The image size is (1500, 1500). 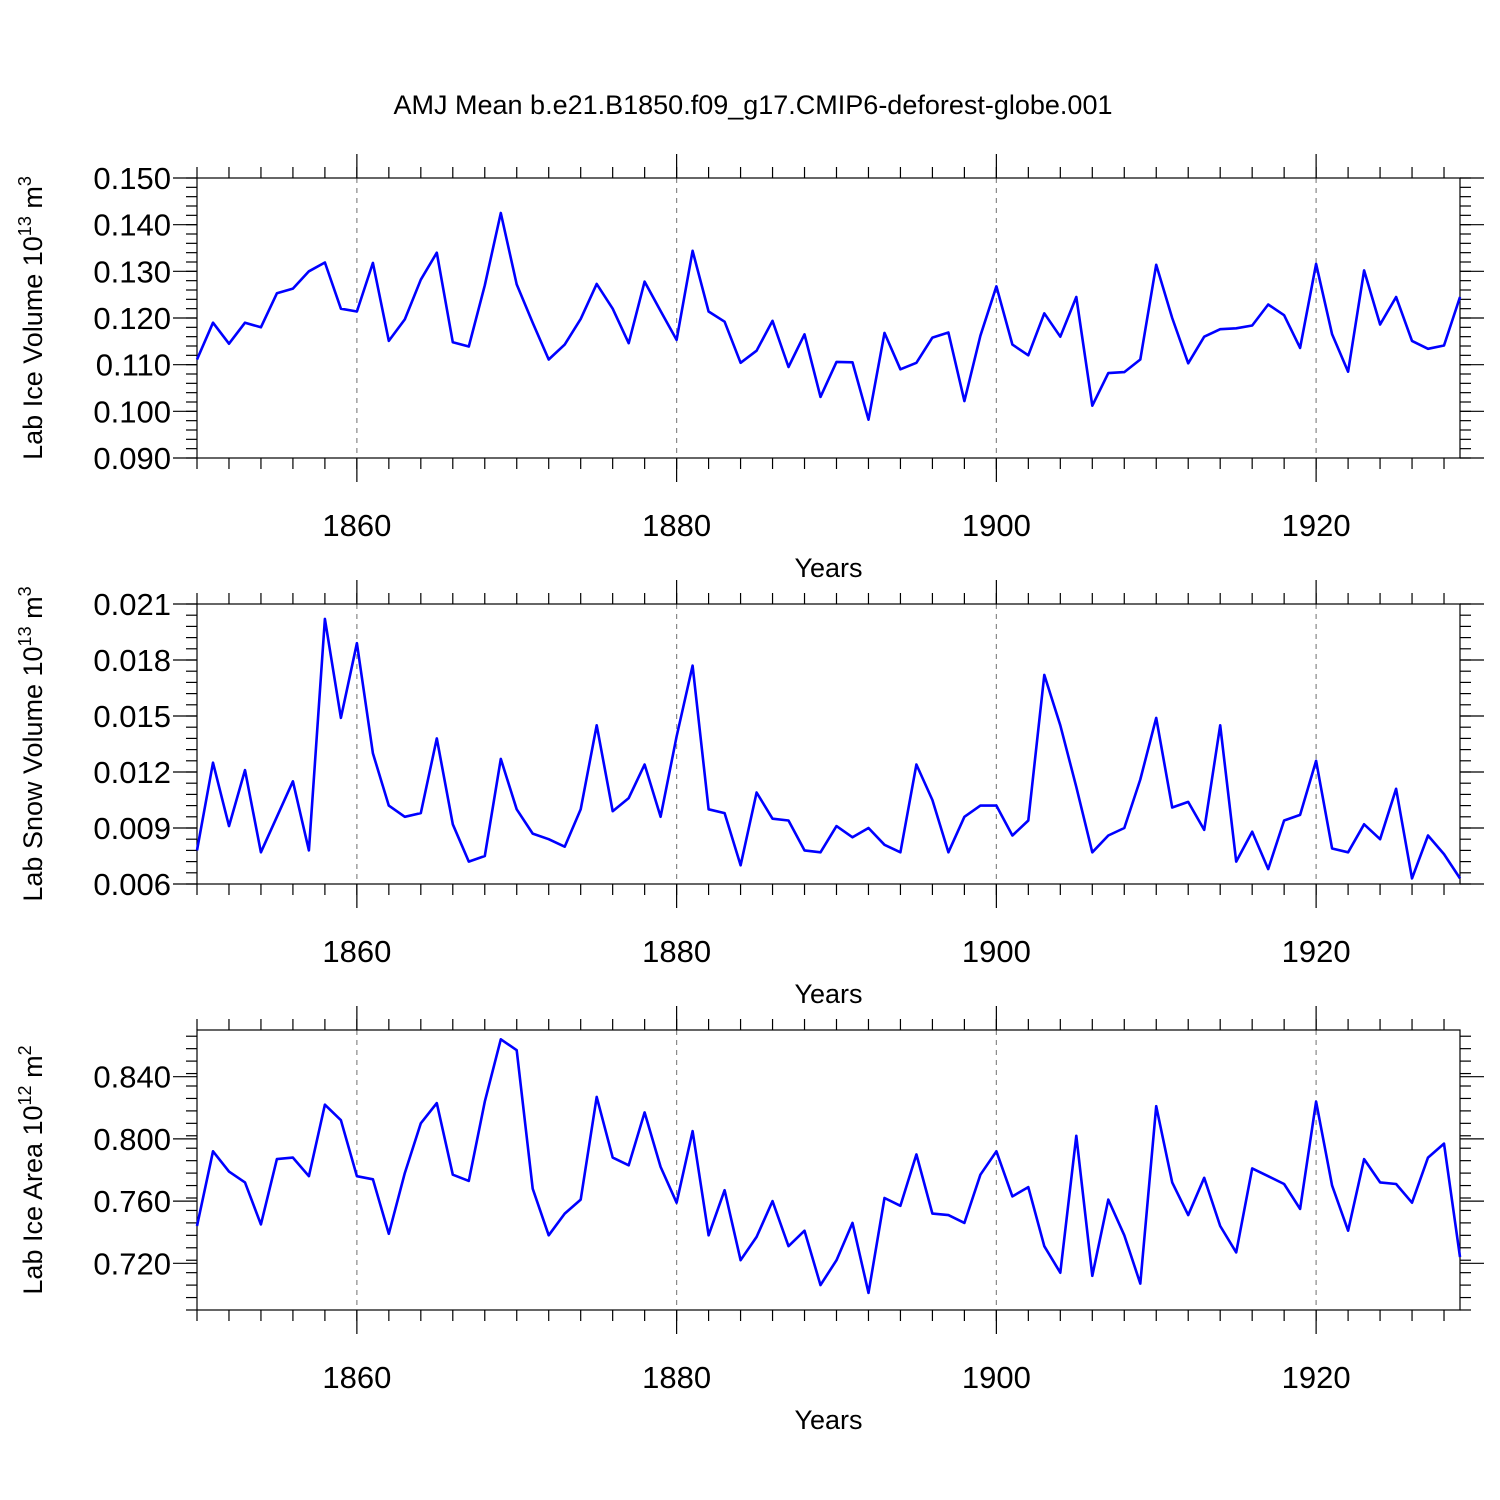 I want to click on y-tick-label: 0.006, so click(x=132, y=884).